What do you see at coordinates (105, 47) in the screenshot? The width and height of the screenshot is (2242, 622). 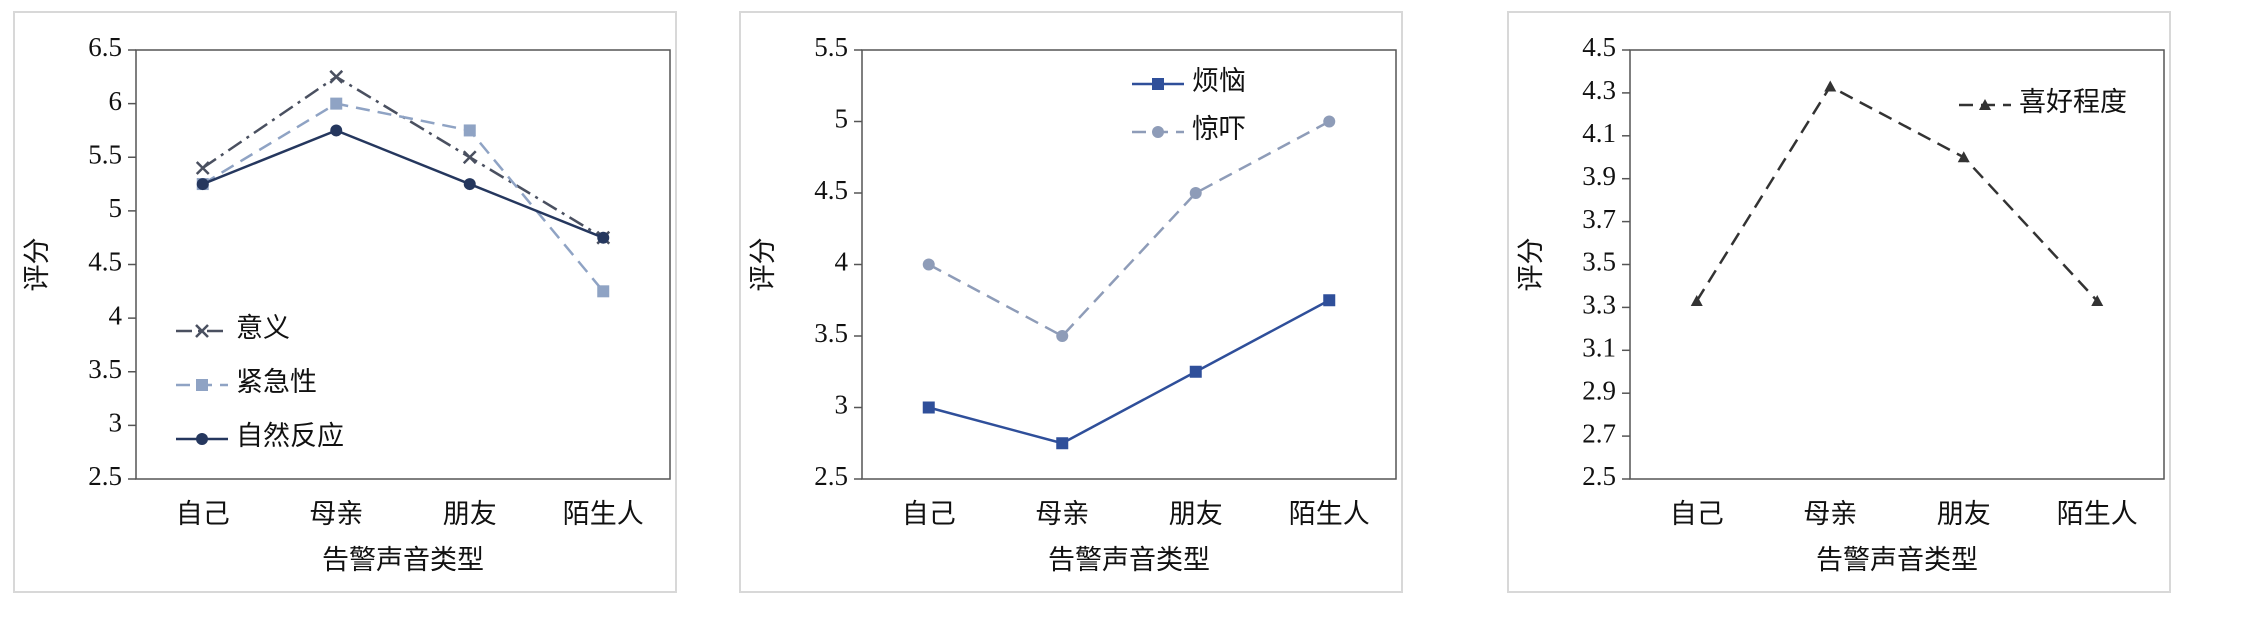 I see `y-tick-label: 6.5` at bounding box center [105, 47].